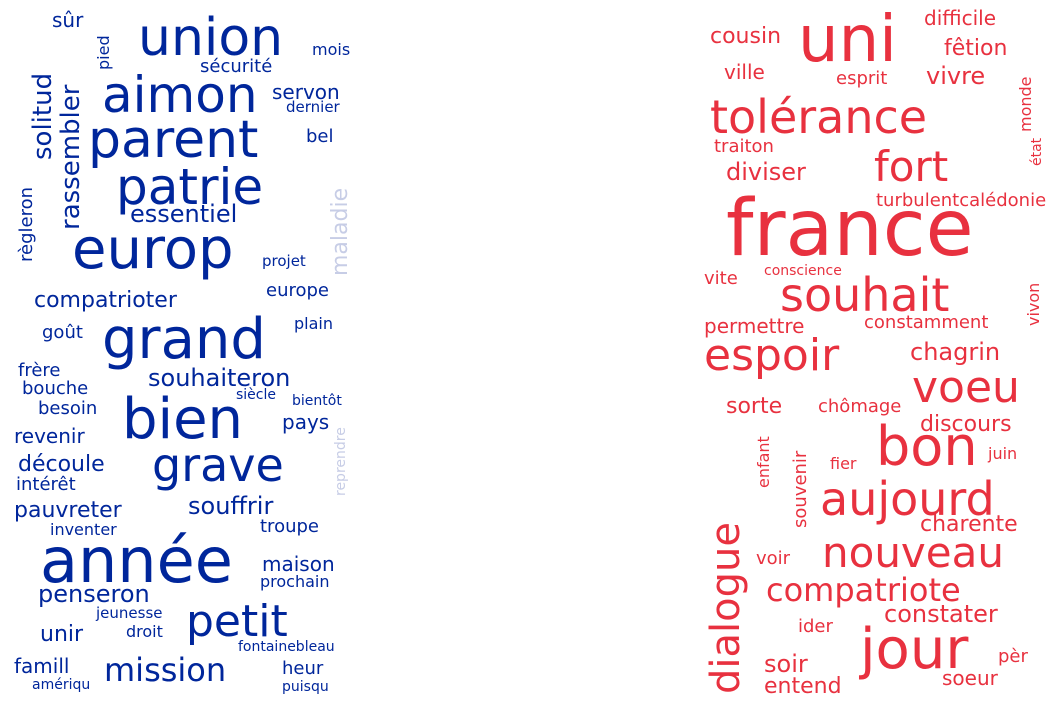 The image size is (1060, 713). I want to click on cloud-word: parent, so click(173, 140).